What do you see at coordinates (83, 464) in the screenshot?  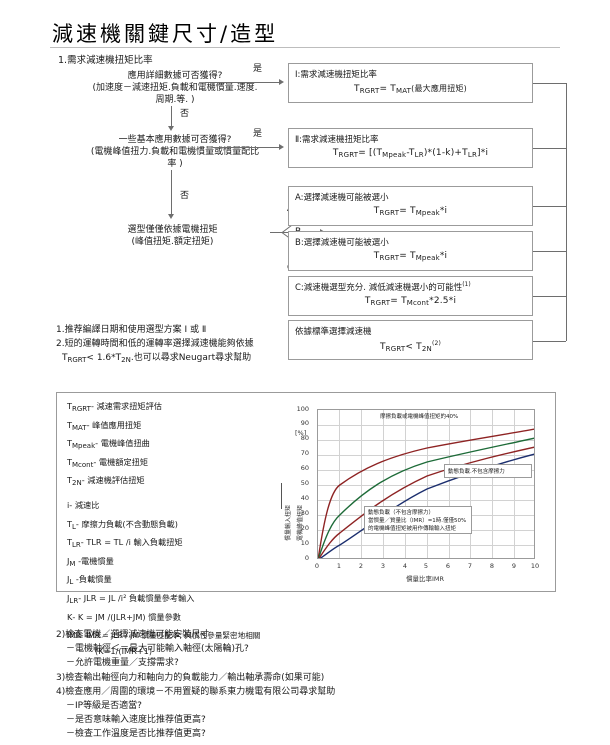 I see `legend-subscript: Mcont` at bounding box center [83, 464].